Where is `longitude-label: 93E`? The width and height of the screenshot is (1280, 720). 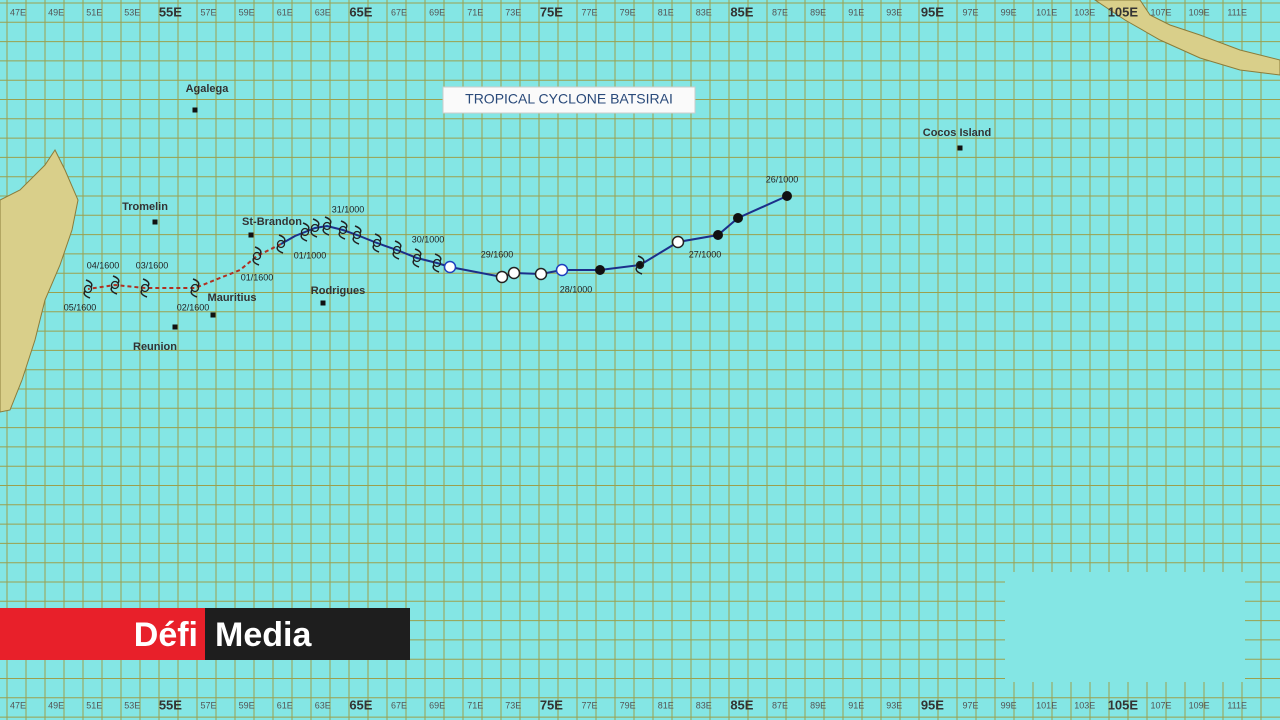
longitude-label: 93E is located at coordinates (894, 12).